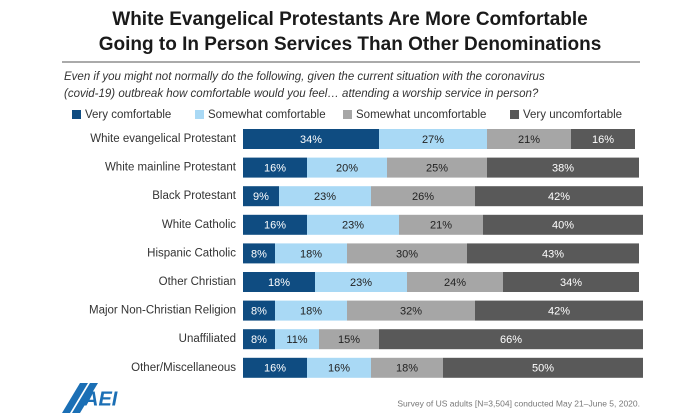 The height and width of the screenshot is (420, 700). I want to click on category-label: White evangelical Protestant, so click(163, 139).